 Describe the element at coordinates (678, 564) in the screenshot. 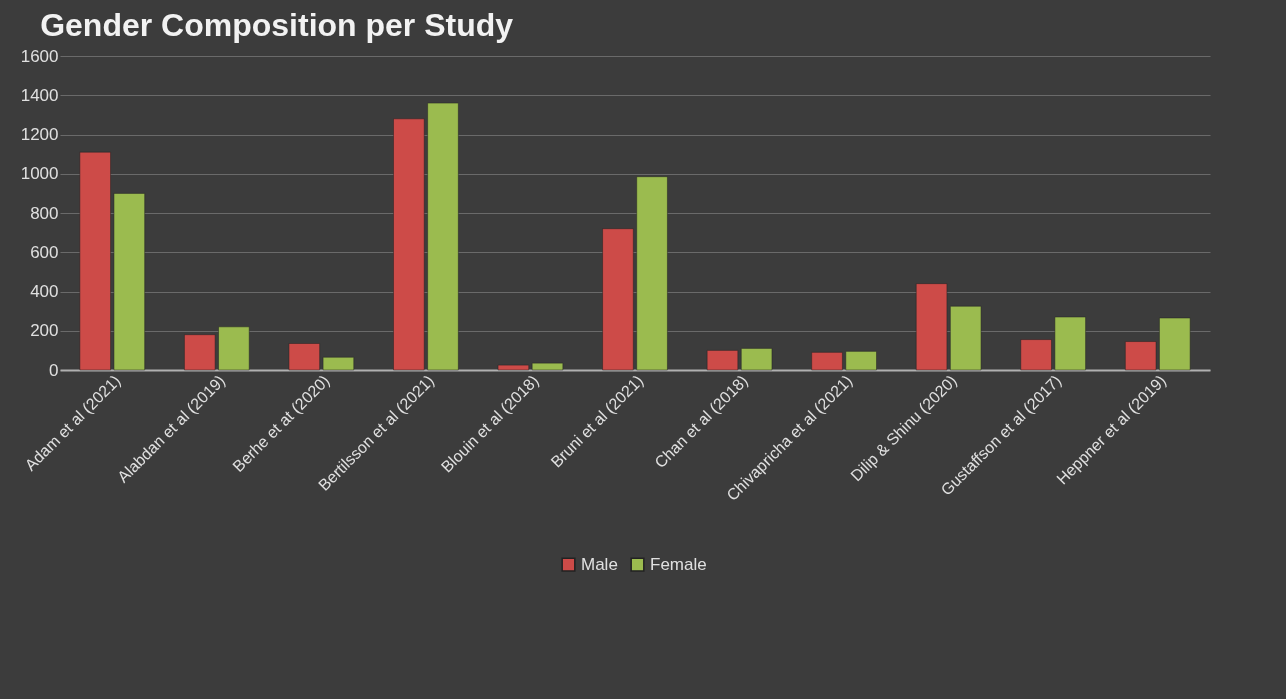

I see `legend-label: Female` at that location.